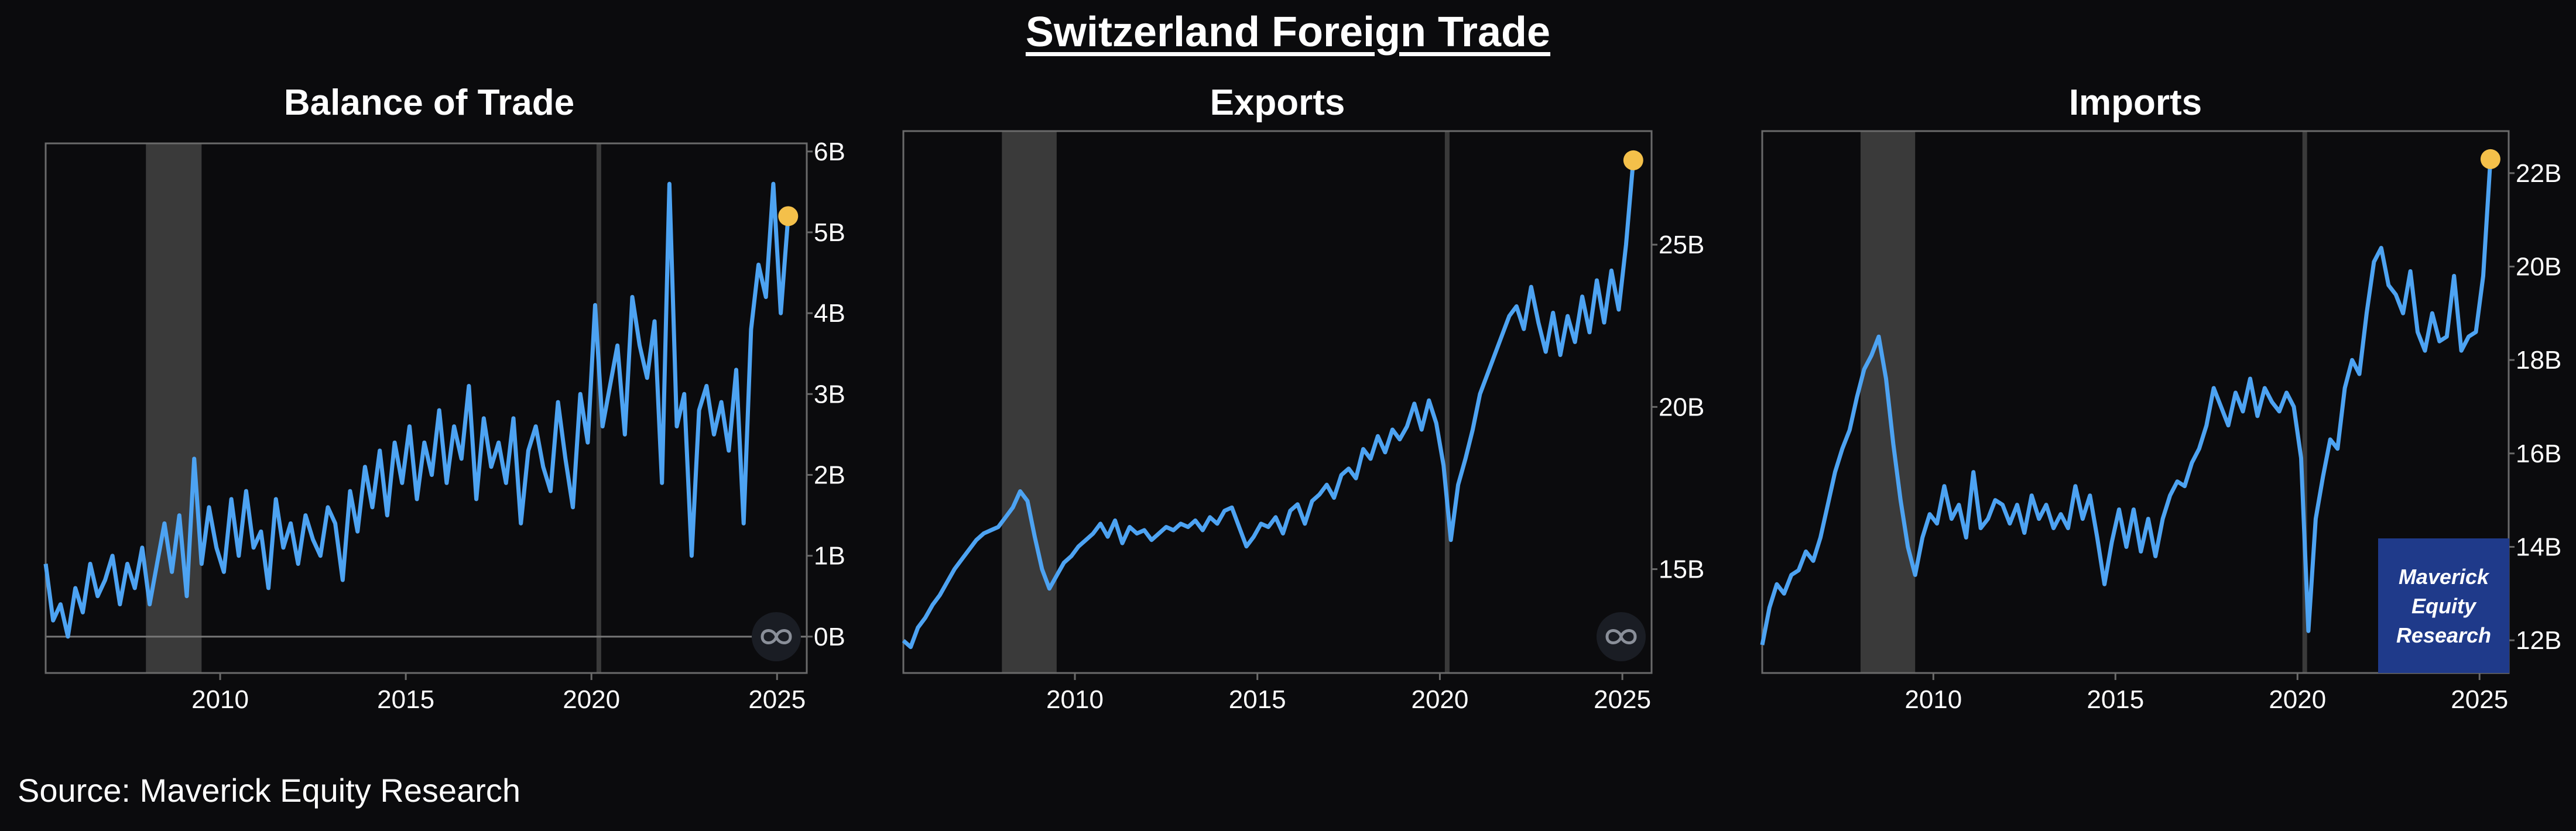 The height and width of the screenshot is (831, 2576). Describe the element at coordinates (2443, 635) in the screenshot. I see `watermark-text: Research` at that location.